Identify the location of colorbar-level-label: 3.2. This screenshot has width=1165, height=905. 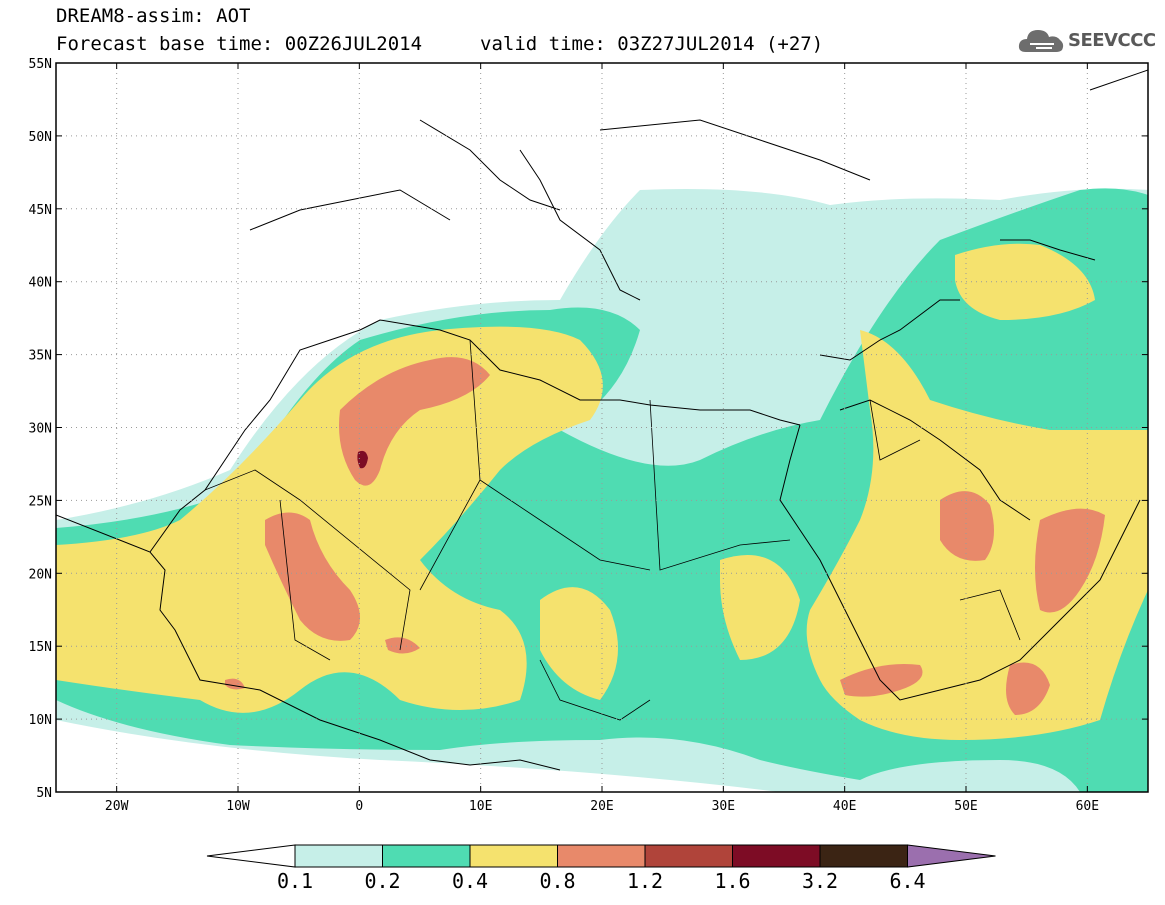
(820, 881).